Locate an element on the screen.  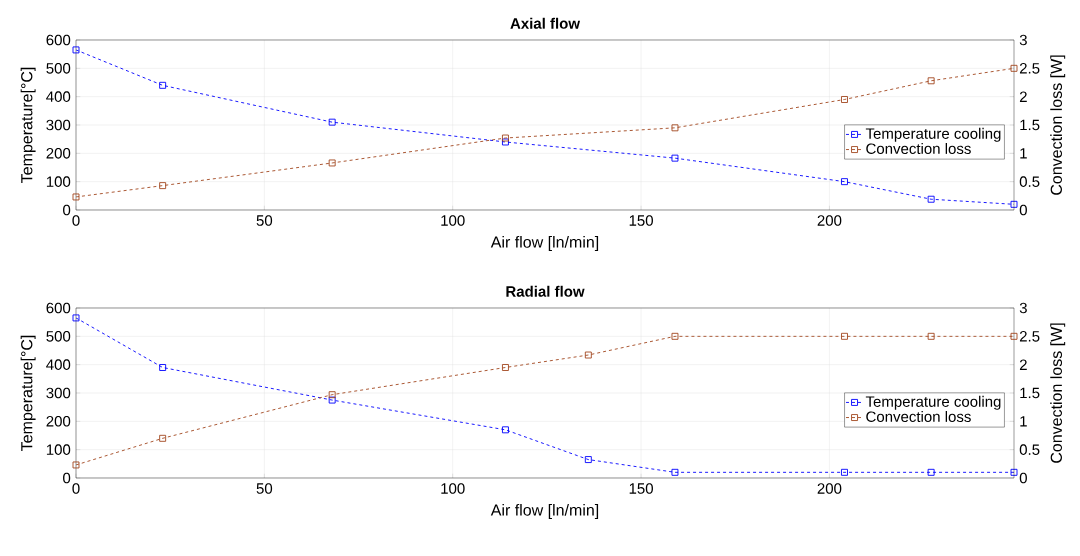
chart-title: Radial flow is located at coordinates (545, 291).